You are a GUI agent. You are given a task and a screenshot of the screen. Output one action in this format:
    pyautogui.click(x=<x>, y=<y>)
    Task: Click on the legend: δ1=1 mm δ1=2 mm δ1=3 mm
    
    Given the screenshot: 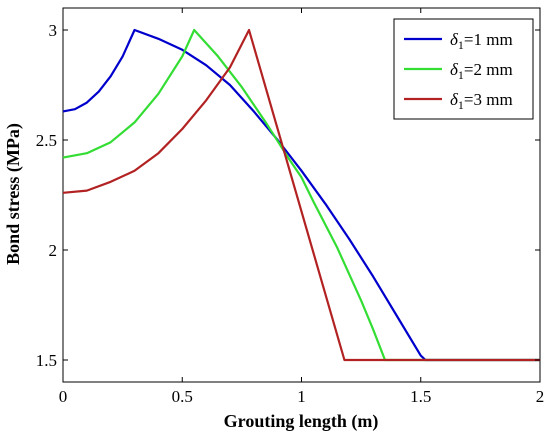 What is the action you would take?
    pyautogui.click(x=463, y=69)
    